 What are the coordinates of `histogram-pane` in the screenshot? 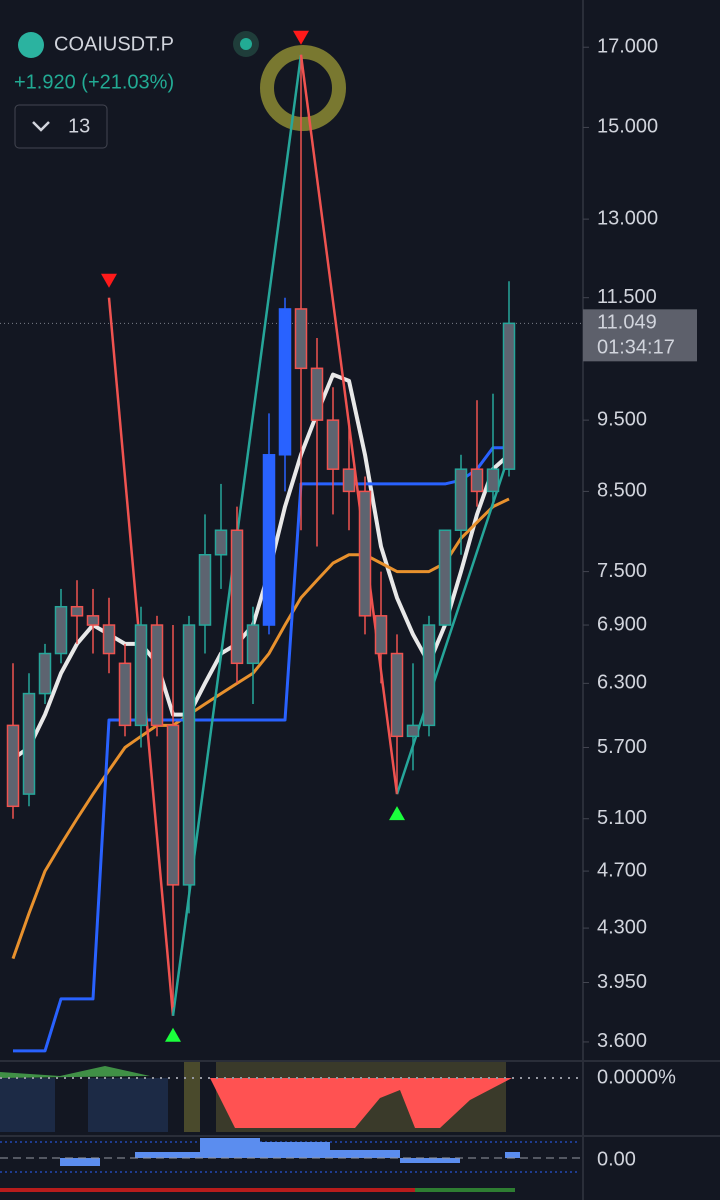 It's located at (290, 1165).